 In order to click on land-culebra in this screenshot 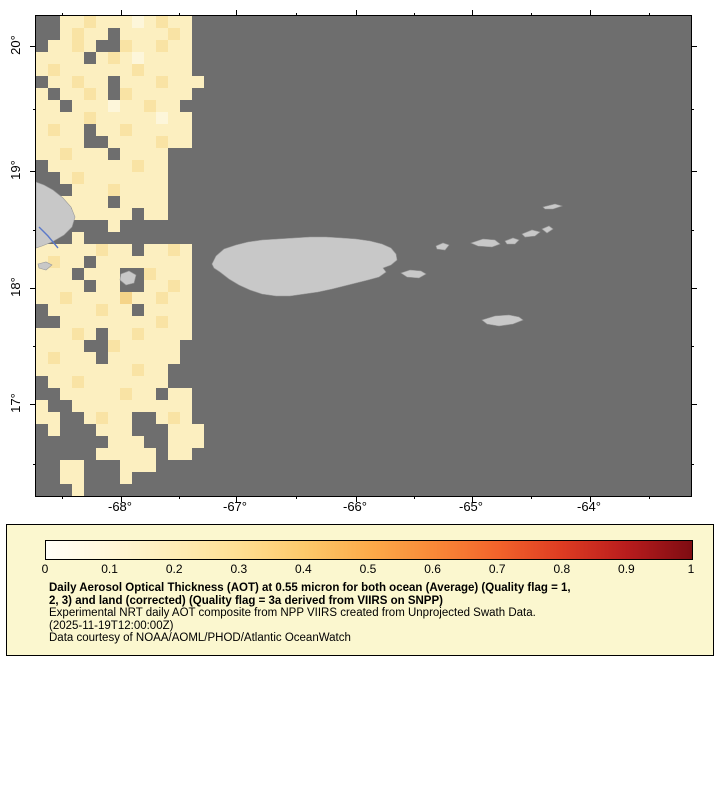, I will do `click(442, 246)`.